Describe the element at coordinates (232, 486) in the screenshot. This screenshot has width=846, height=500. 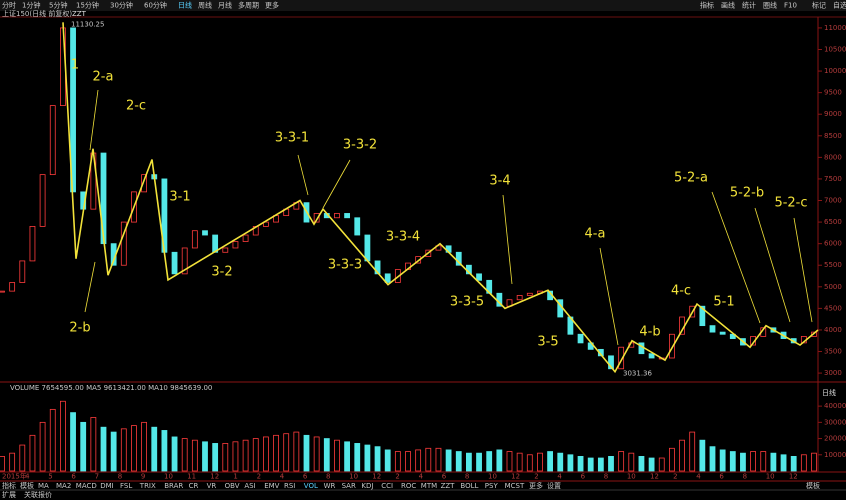
I see `indicator-tab: OBV` at that location.